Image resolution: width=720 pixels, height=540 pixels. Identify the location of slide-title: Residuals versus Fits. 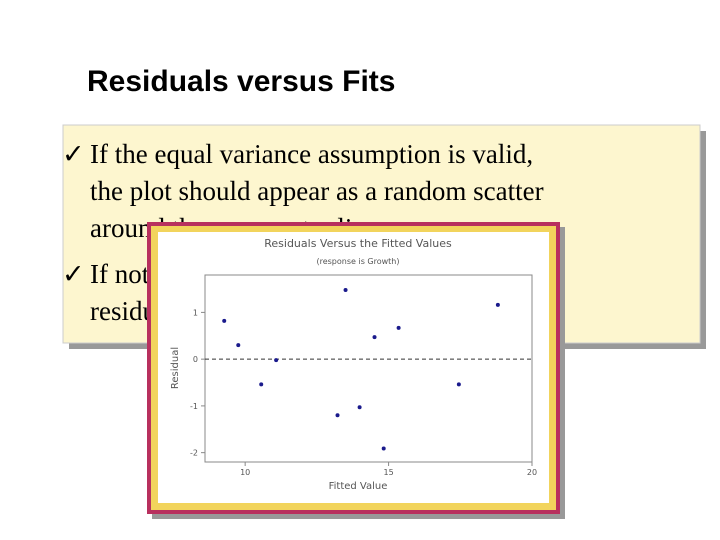
(241, 81).